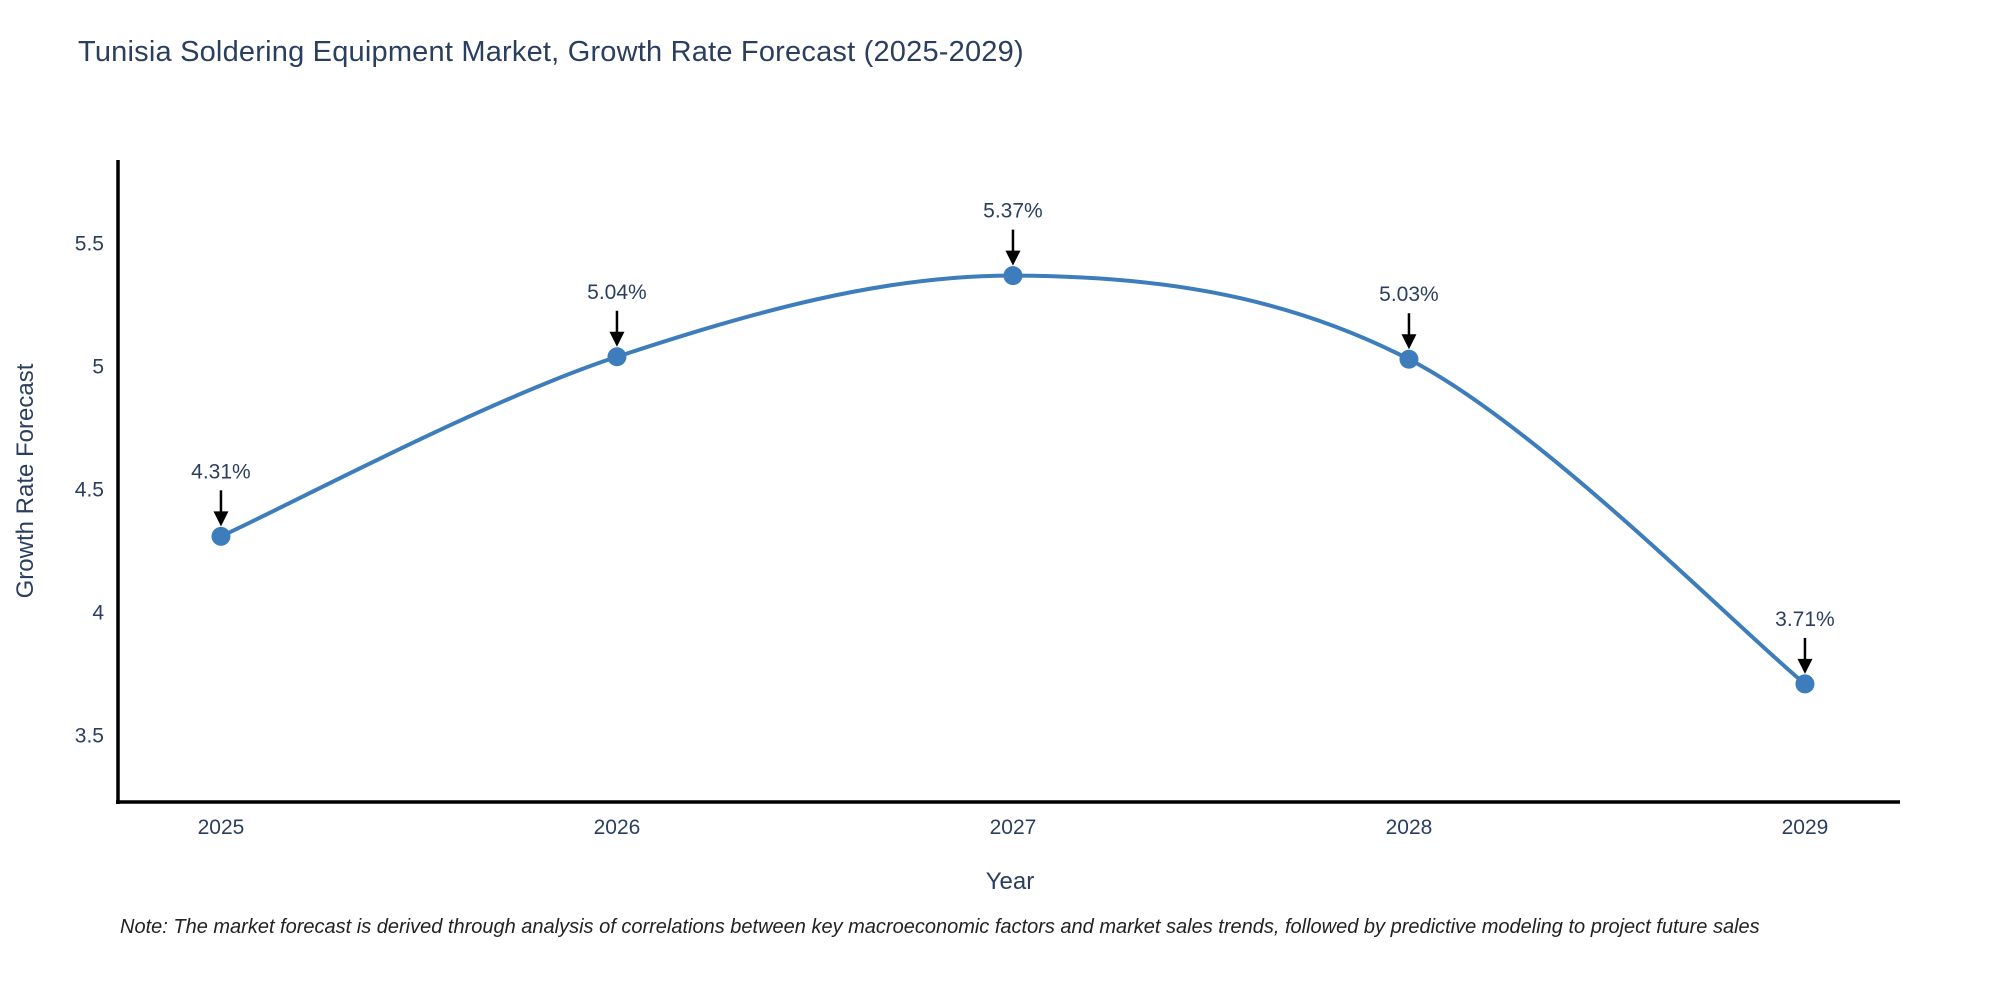 The width and height of the screenshot is (2000, 1000). What do you see at coordinates (1010, 881) in the screenshot?
I see `x-axis-title: Year` at bounding box center [1010, 881].